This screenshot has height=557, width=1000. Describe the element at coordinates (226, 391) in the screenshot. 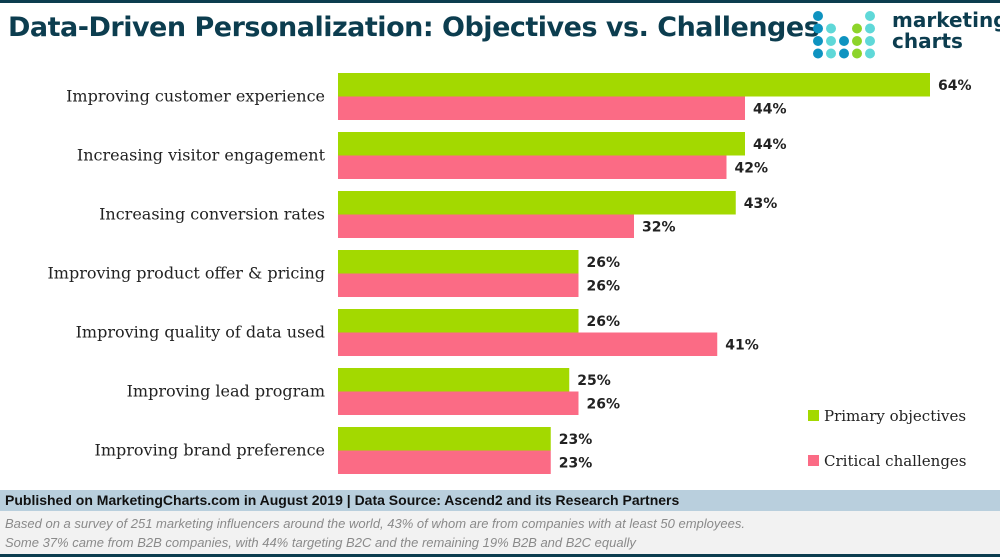

I see `category-label: Improving lead program` at that location.